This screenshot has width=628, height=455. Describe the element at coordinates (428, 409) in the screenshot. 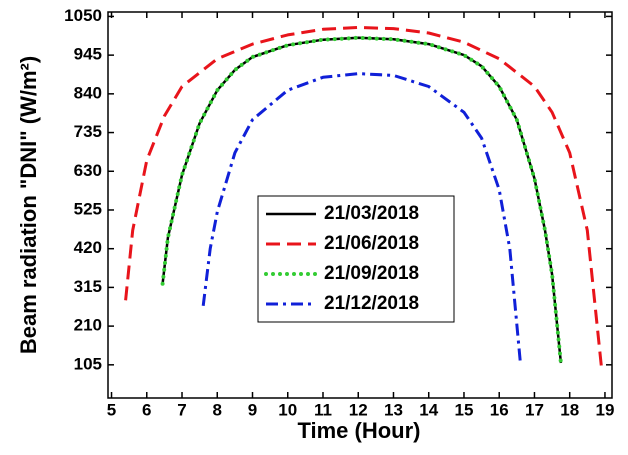

I see `x-tick-label: 14` at that location.